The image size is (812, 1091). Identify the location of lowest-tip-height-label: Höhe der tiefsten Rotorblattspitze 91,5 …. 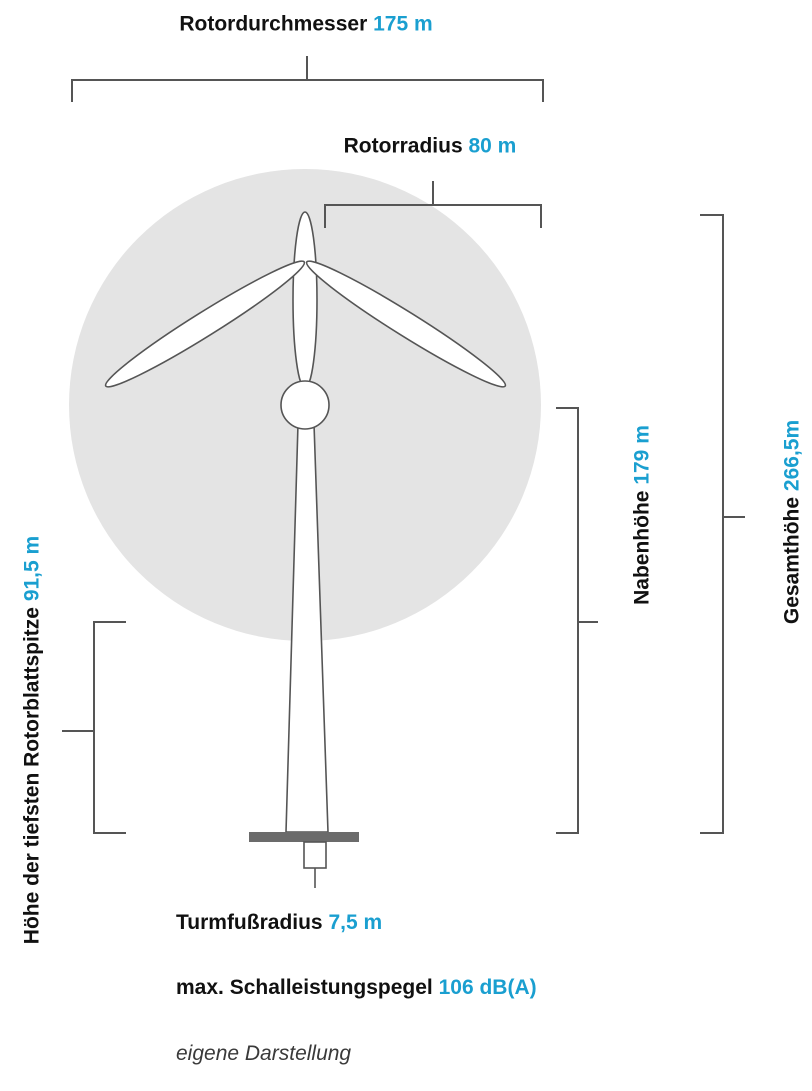
(32, 740).